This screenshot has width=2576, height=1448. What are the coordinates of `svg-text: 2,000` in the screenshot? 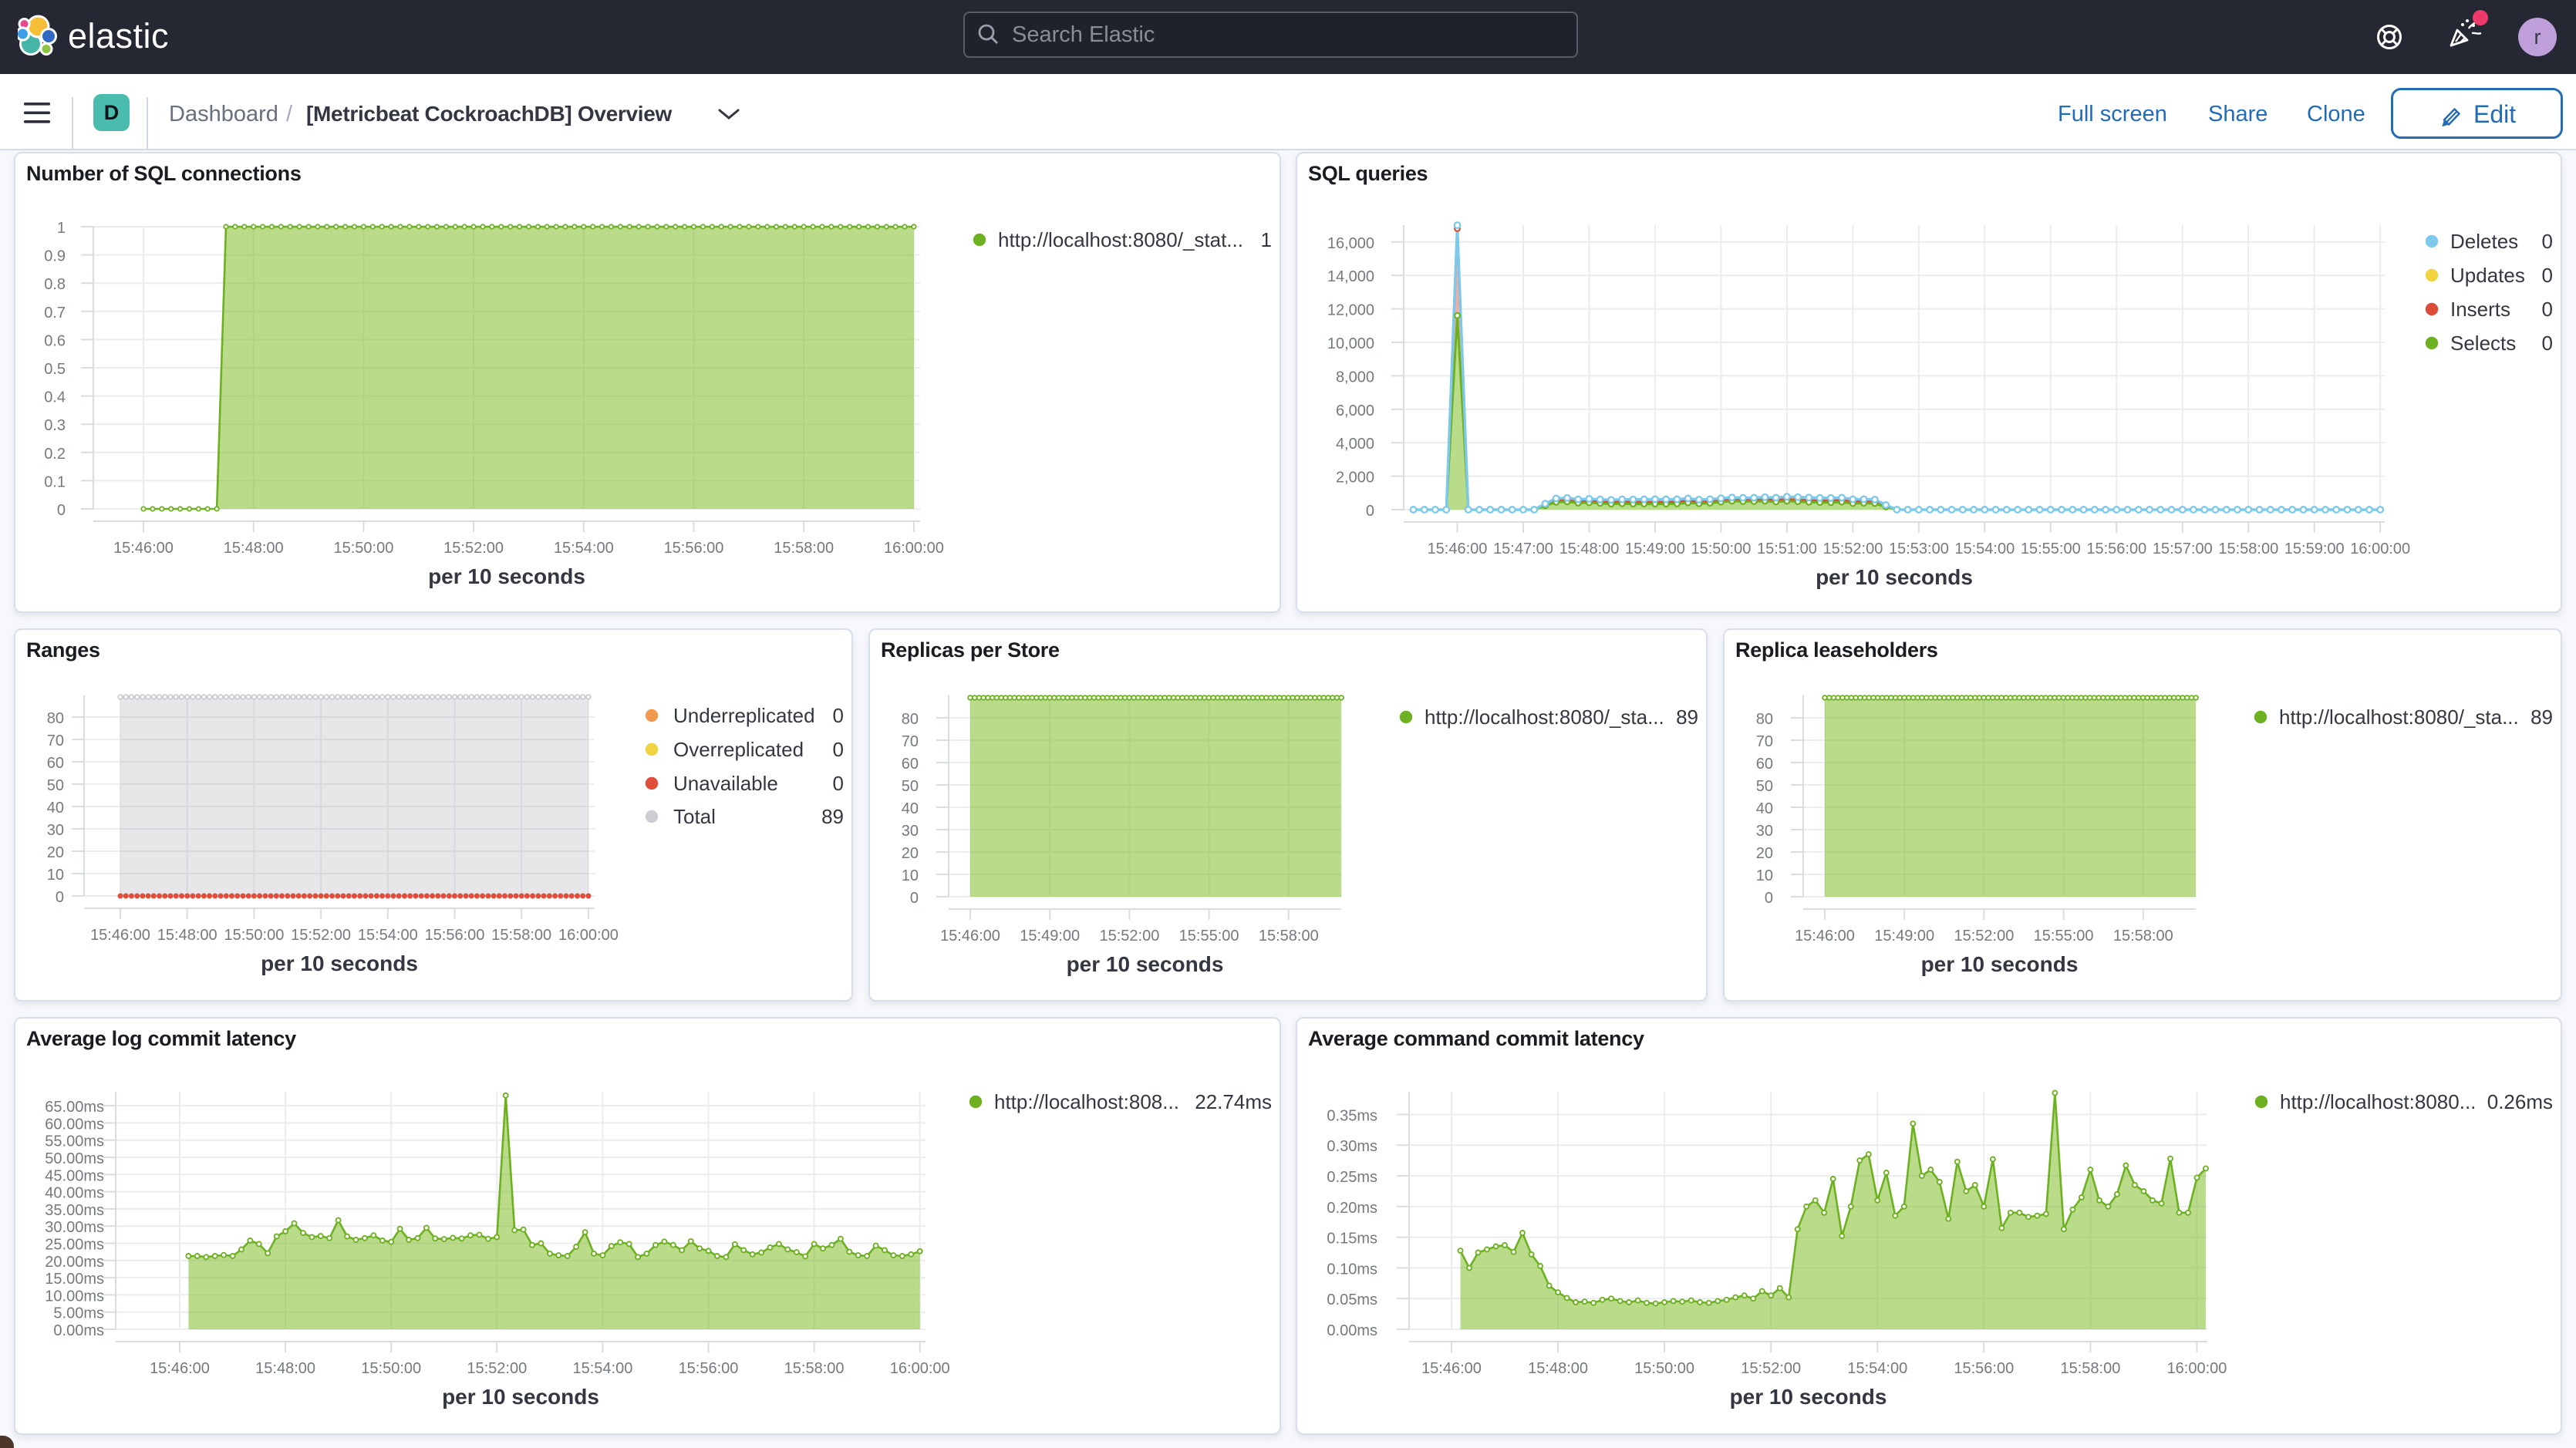 It's located at (1355, 478).